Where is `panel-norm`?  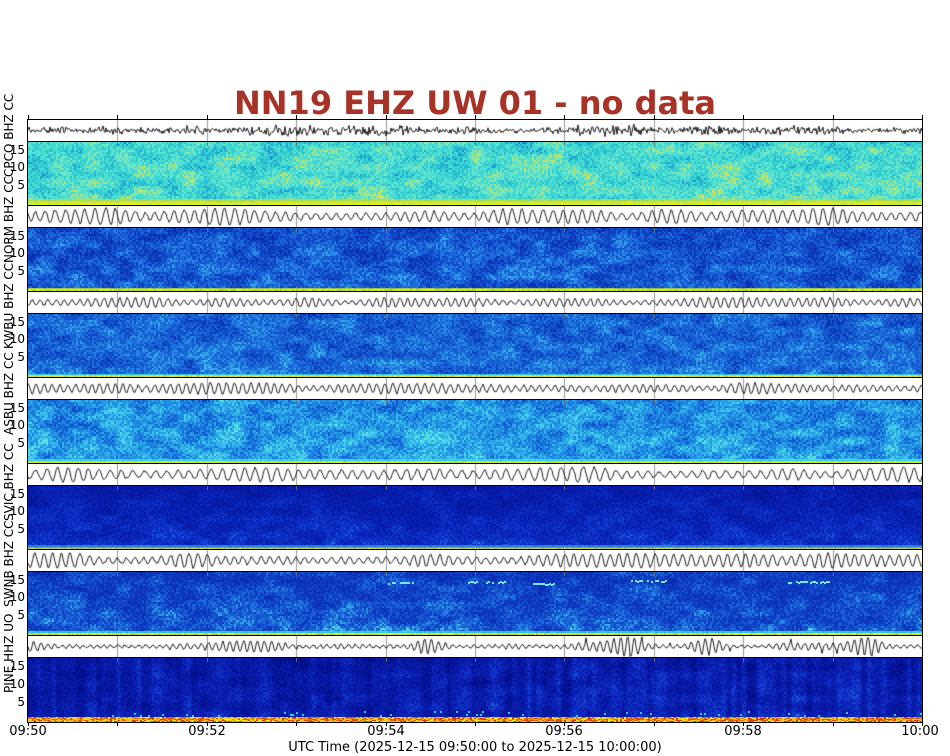 panel-norm is located at coordinates (475, 249).